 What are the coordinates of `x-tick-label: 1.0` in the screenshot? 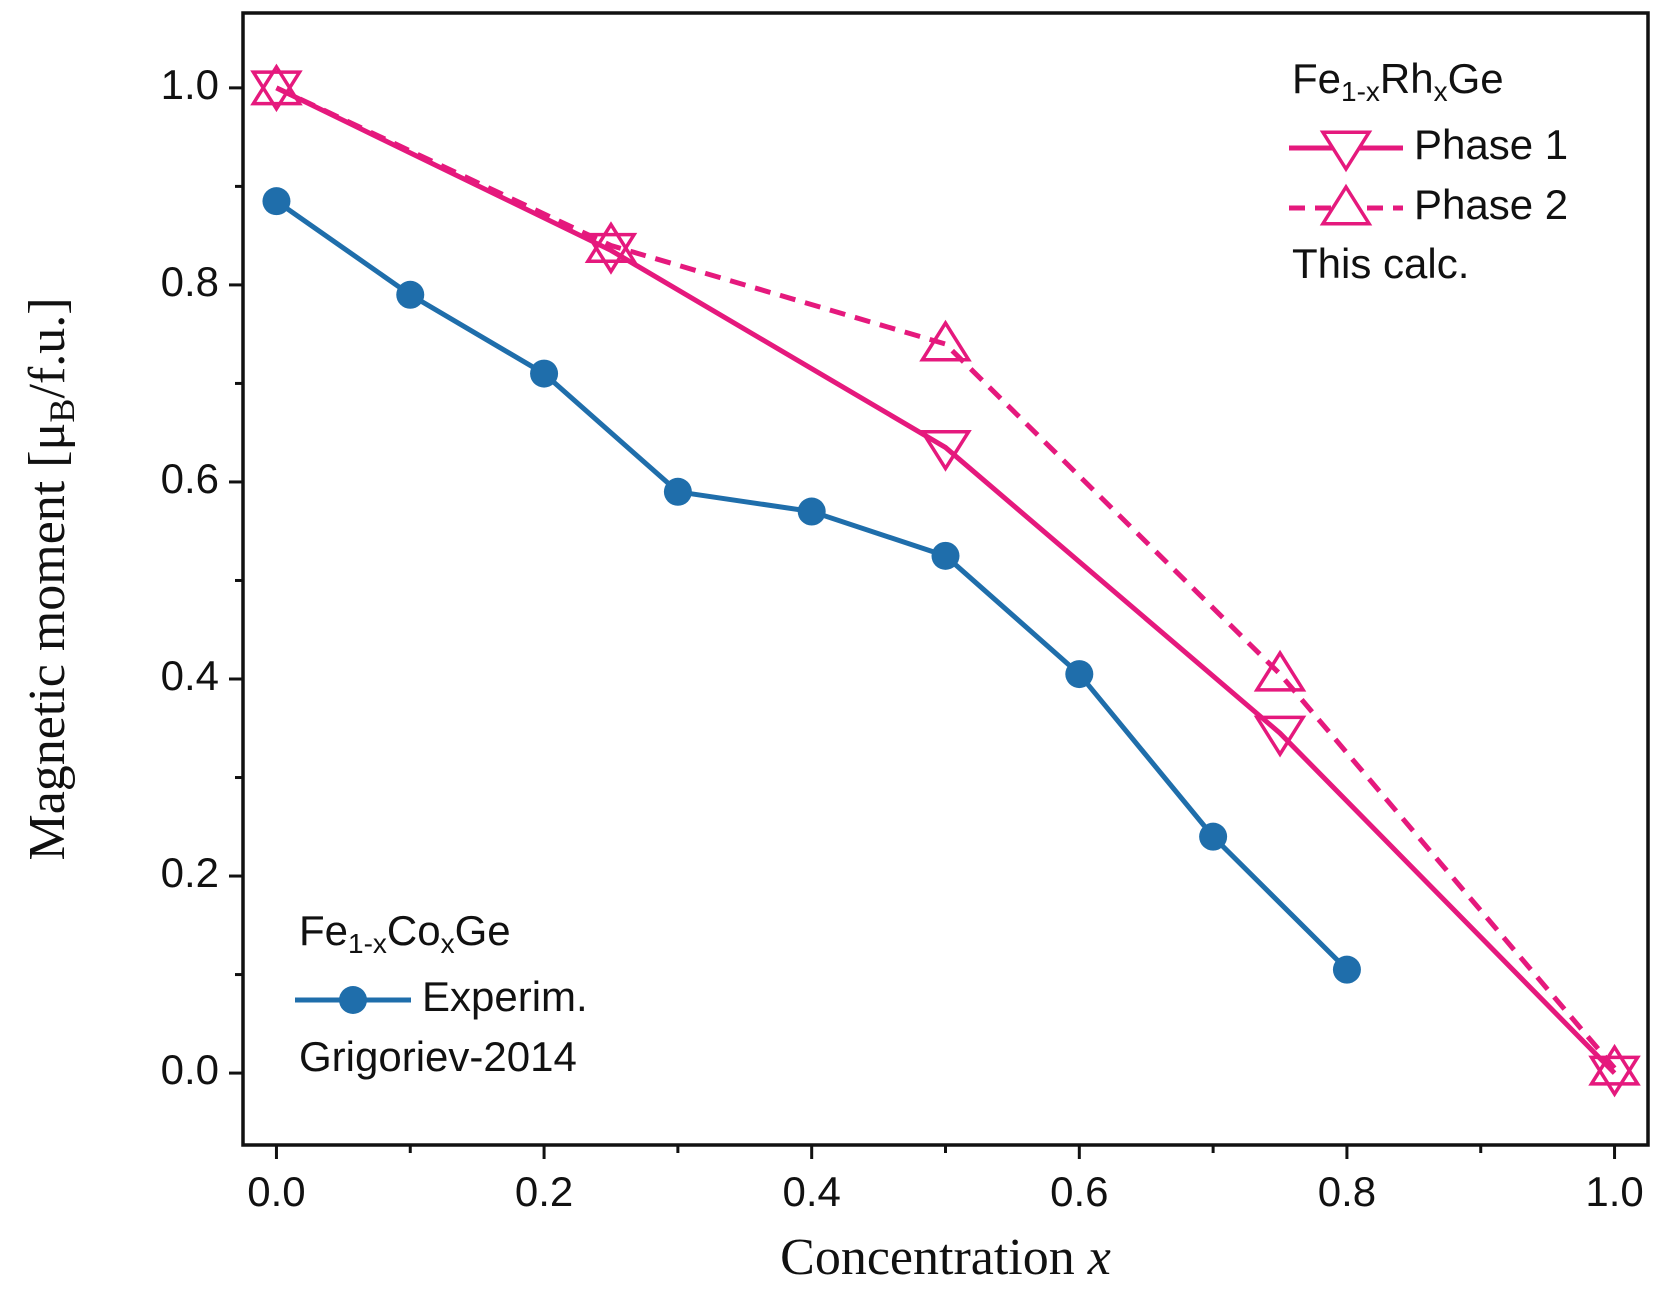 It's located at (1614, 1191).